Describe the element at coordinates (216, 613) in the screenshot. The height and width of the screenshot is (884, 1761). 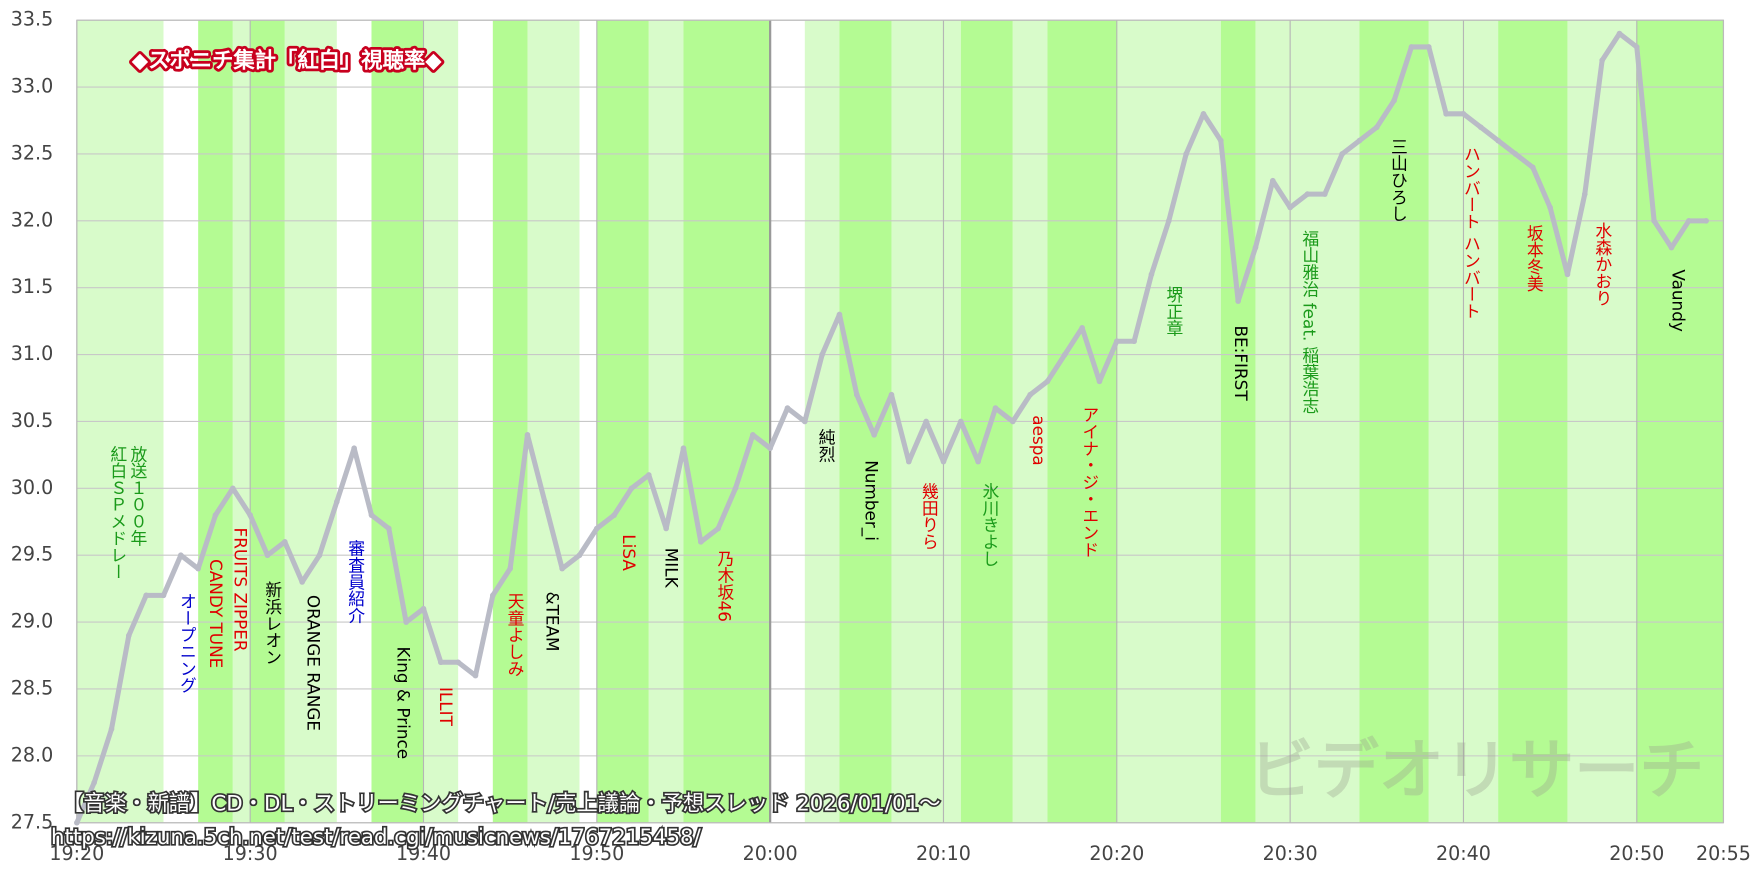
I see `annotation: CANDY TUNE` at that location.